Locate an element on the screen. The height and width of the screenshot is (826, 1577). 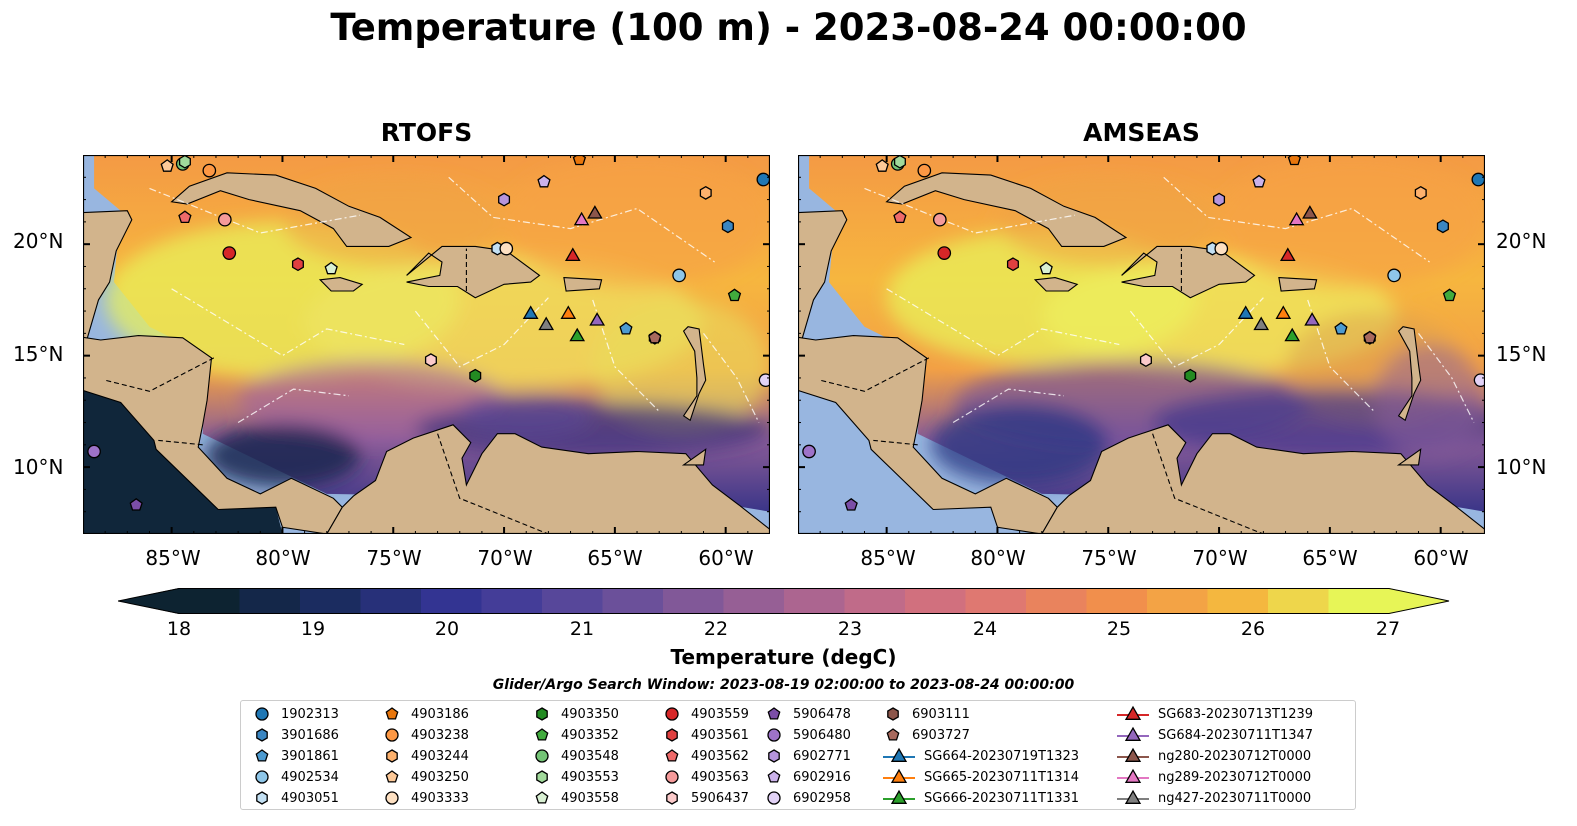
legend-label: ng289-20230712T0000 is located at coordinates (1235, 777).